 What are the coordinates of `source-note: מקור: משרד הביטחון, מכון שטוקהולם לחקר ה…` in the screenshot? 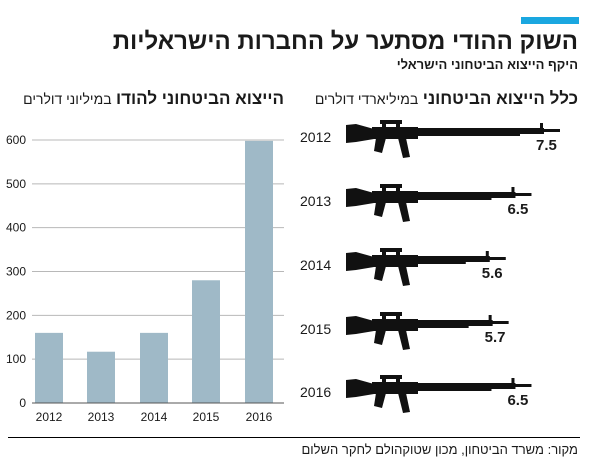 It's located at (439, 449).